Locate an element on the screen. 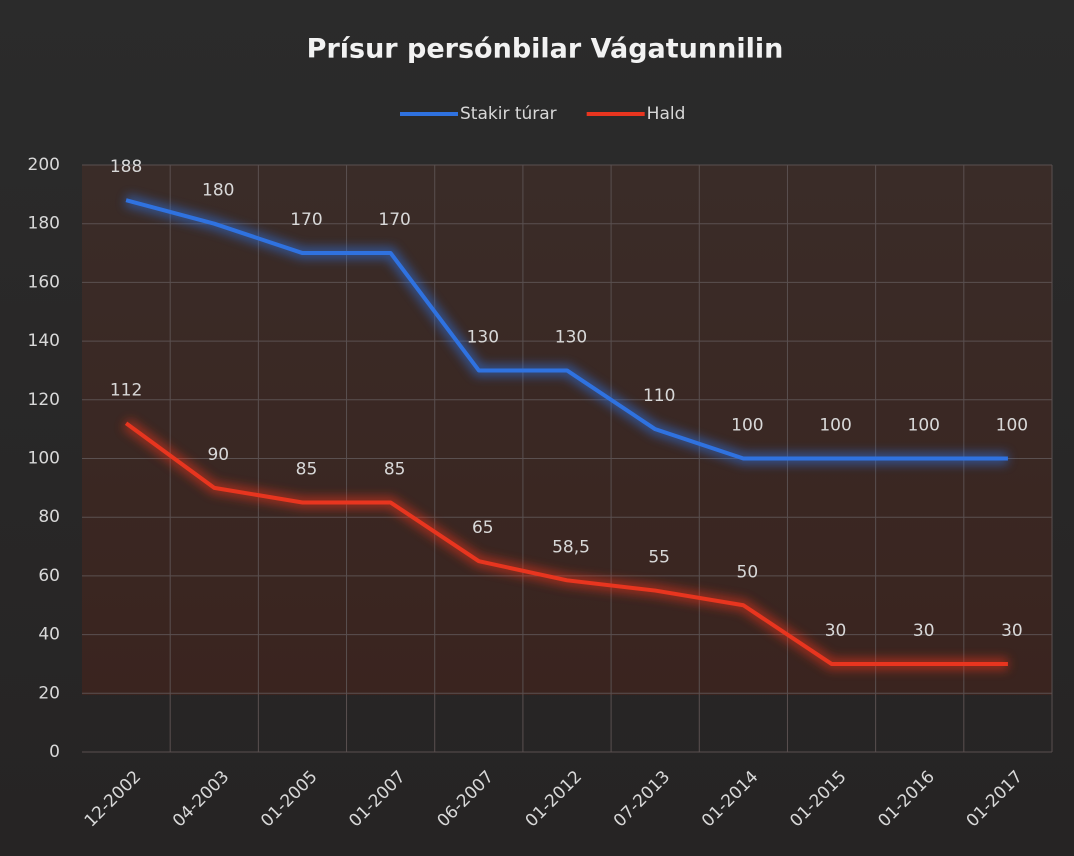 The height and width of the screenshot is (856, 1074). y-tick-label: 60 is located at coordinates (49, 576).